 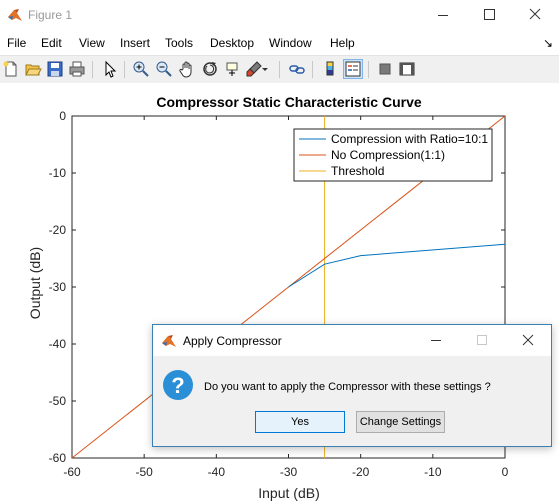 What do you see at coordinates (110, 69) in the screenshot?
I see `edit-plot-arrow-icon` at bounding box center [110, 69].